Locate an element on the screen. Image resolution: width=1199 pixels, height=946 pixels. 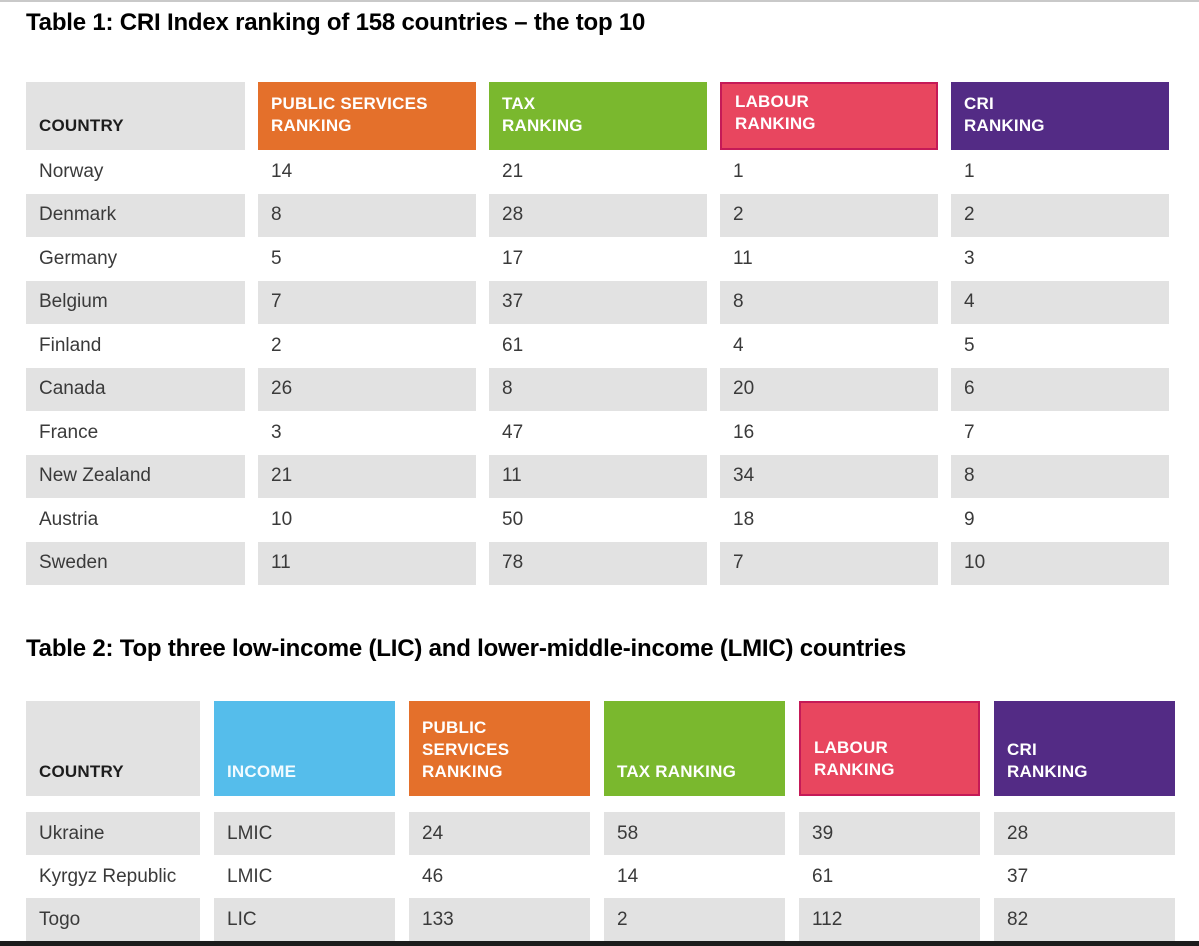
tax-cell: 37 is located at coordinates (598, 302).